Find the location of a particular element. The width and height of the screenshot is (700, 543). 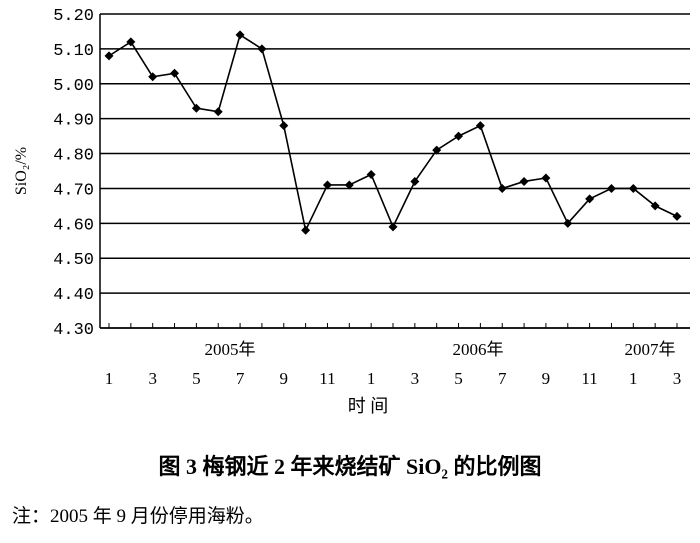

y-tick-label: 4.80 is located at coordinates (73, 156).